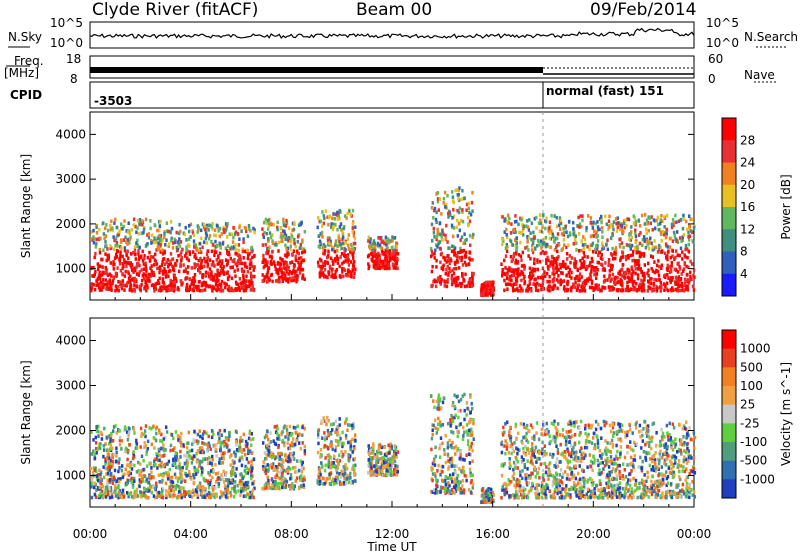  Describe the element at coordinates (29, 61) in the screenshot. I see `freq-label: Freq.` at that location.